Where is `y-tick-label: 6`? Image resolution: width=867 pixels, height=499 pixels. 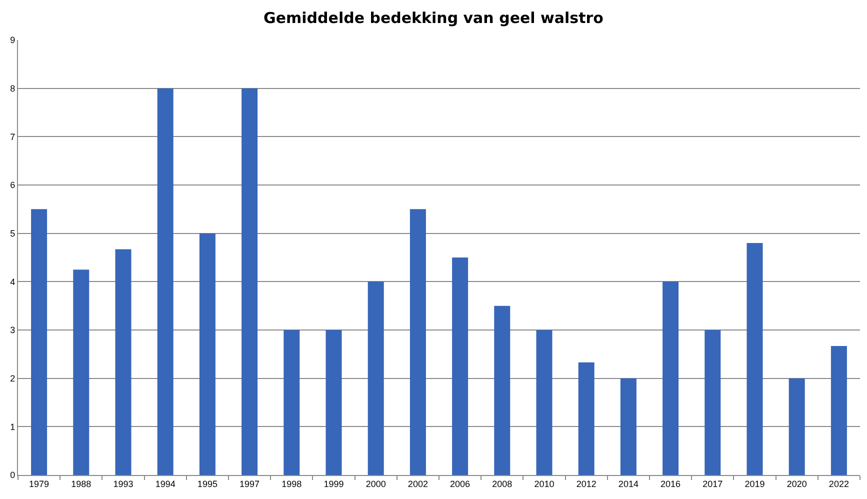 y-tick-label: 6 is located at coordinates (13, 185).